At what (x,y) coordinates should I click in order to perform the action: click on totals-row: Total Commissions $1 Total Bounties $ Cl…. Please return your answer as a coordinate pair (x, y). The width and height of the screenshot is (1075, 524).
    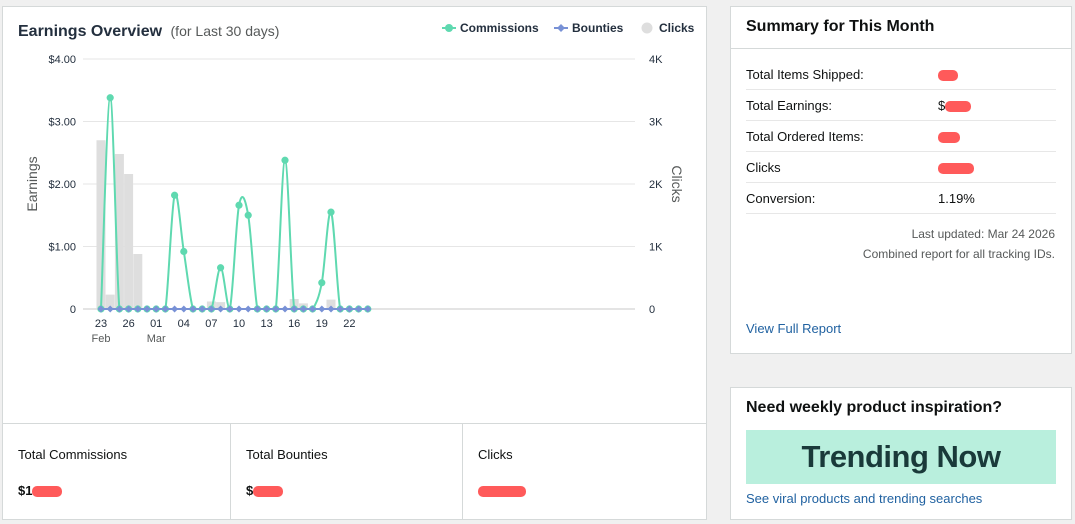
    Looking at the image, I should click on (354, 471).